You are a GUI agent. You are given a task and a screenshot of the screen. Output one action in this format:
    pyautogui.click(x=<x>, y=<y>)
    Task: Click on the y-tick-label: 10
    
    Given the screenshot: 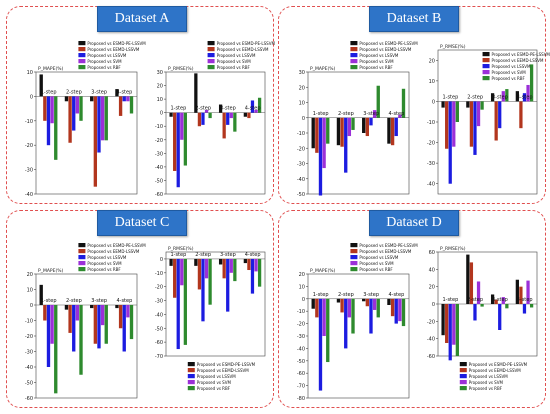 What is the action you would take?
    pyautogui.click(x=302, y=104)
    